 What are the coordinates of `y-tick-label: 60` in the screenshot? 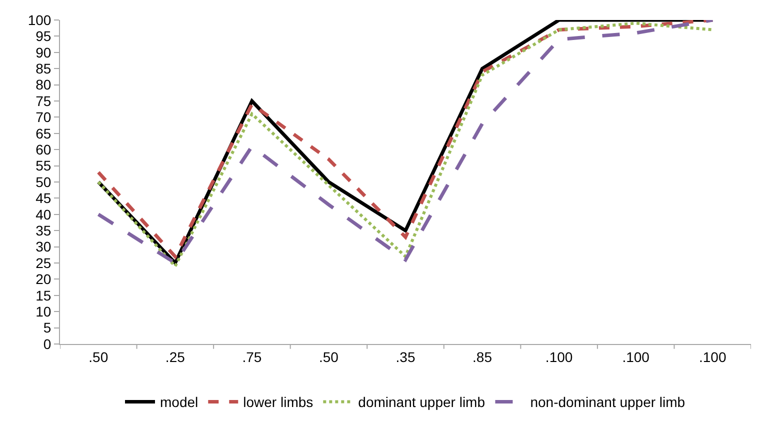 It's located at (44, 150).